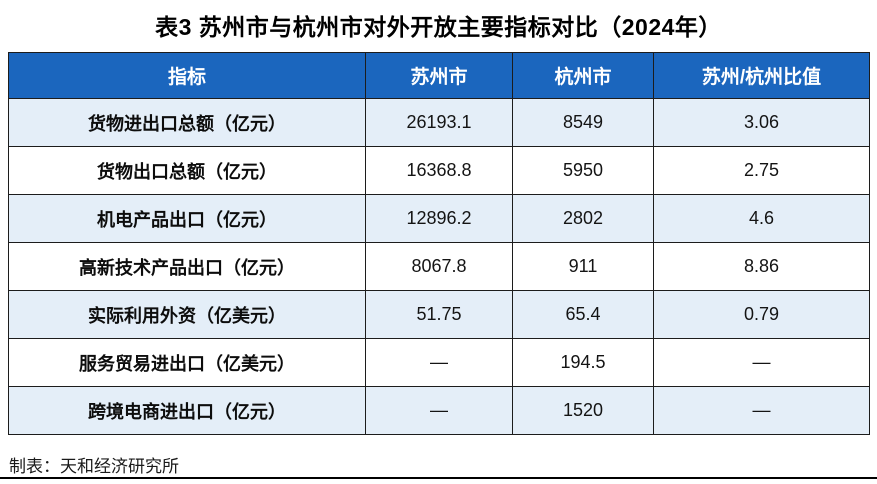 The height and width of the screenshot is (484, 877). I want to click on column-header-indicator: 指标, so click(187, 75).